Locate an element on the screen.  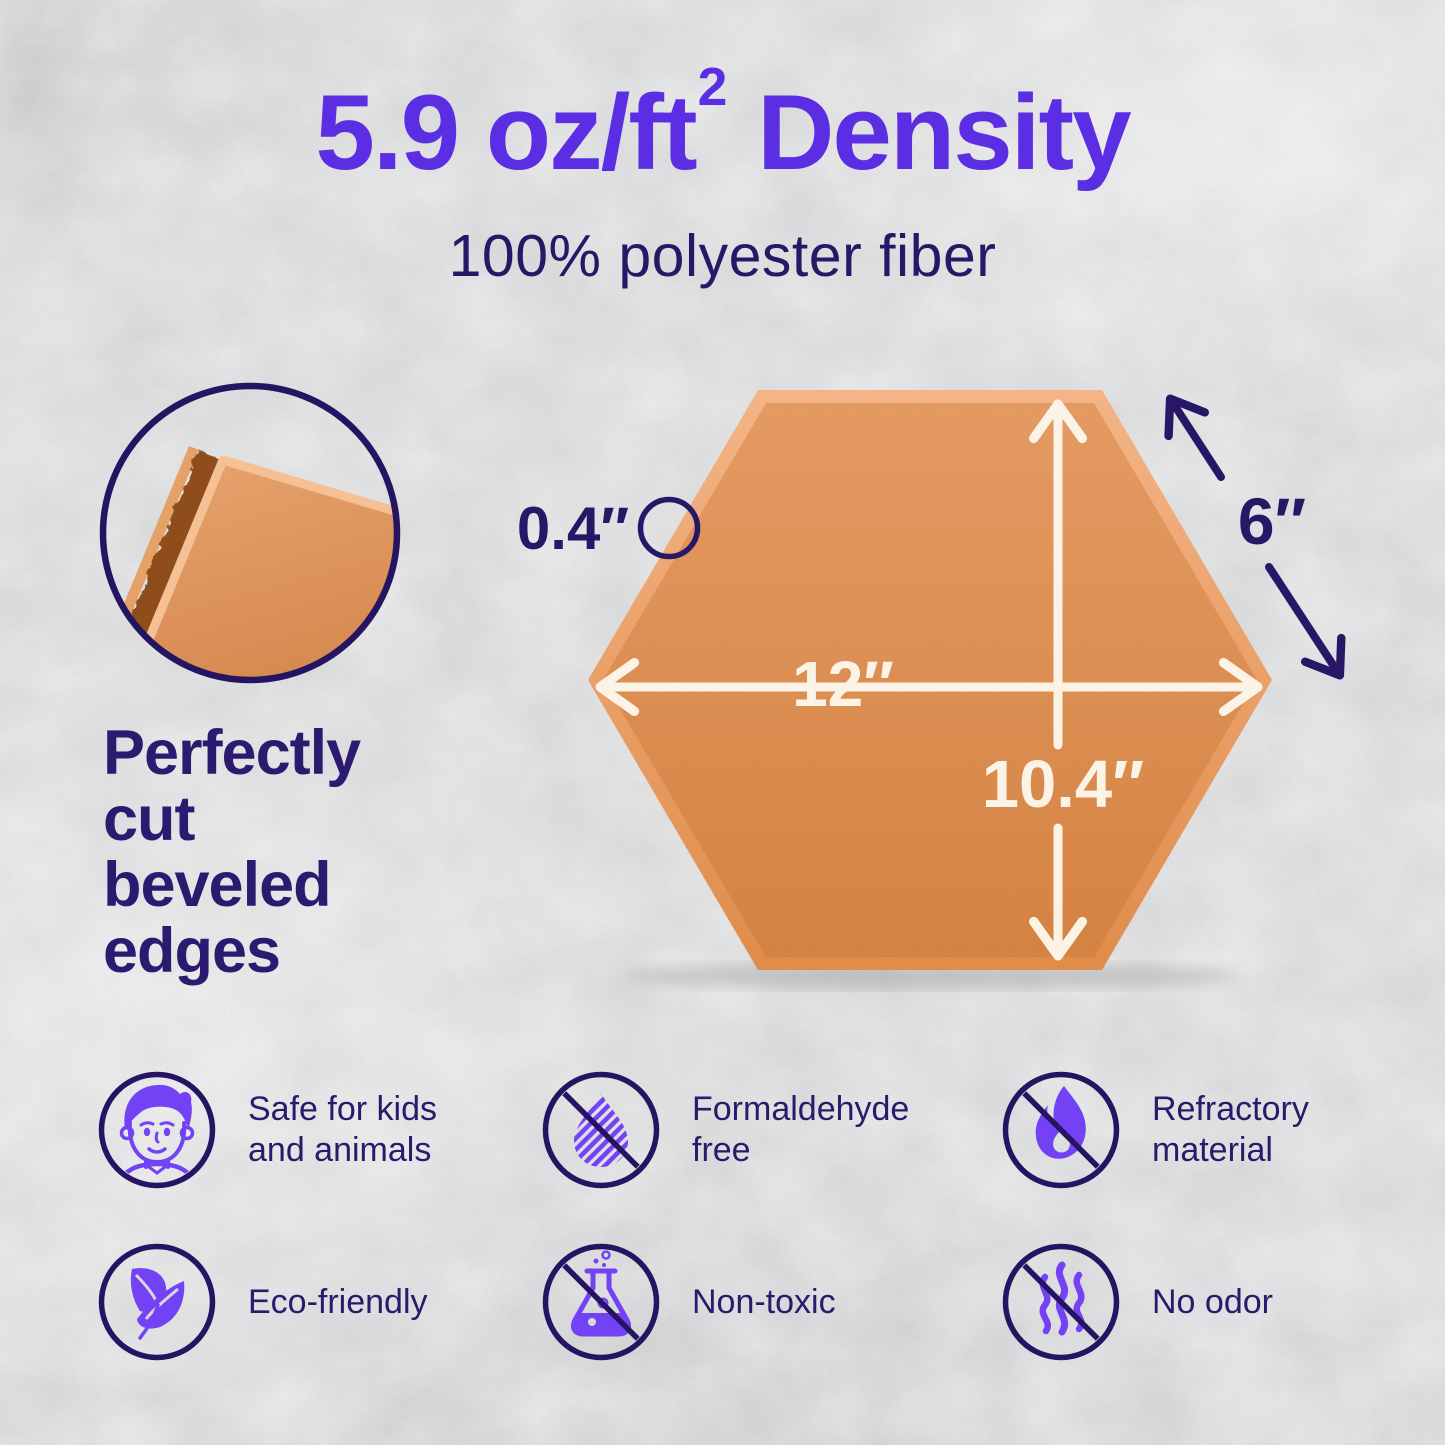
width-label: 12″ is located at coordinates (843, 684).